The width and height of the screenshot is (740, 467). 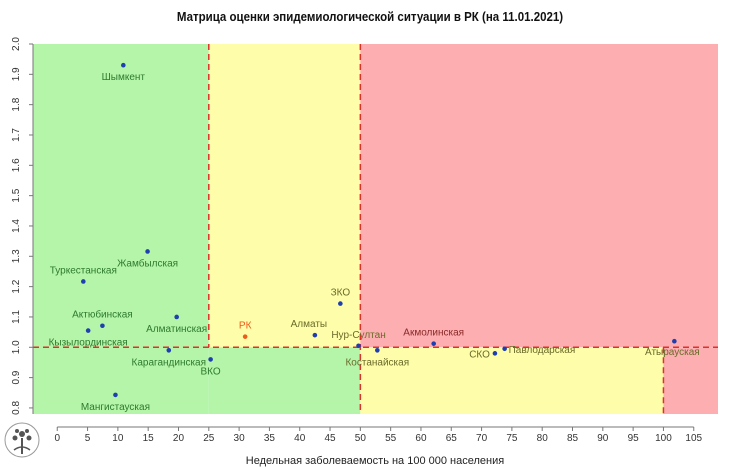 What do you see at coordinates (16, 135) in the screenshot?
I see `y-tick-label: 1.7` at bounding box center [16, 135].